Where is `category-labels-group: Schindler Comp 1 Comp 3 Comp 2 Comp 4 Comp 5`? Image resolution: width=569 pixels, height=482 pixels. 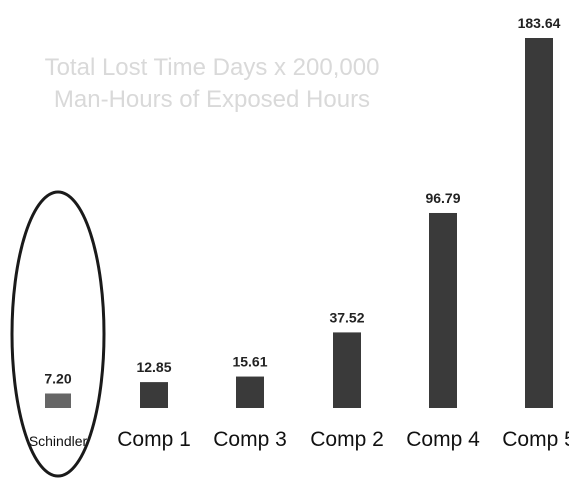 category-labels-group: Schindler Comp 1 Comp 3 Comp 2 Comp 4 Comp 5 is located at coordinates (299, 439).